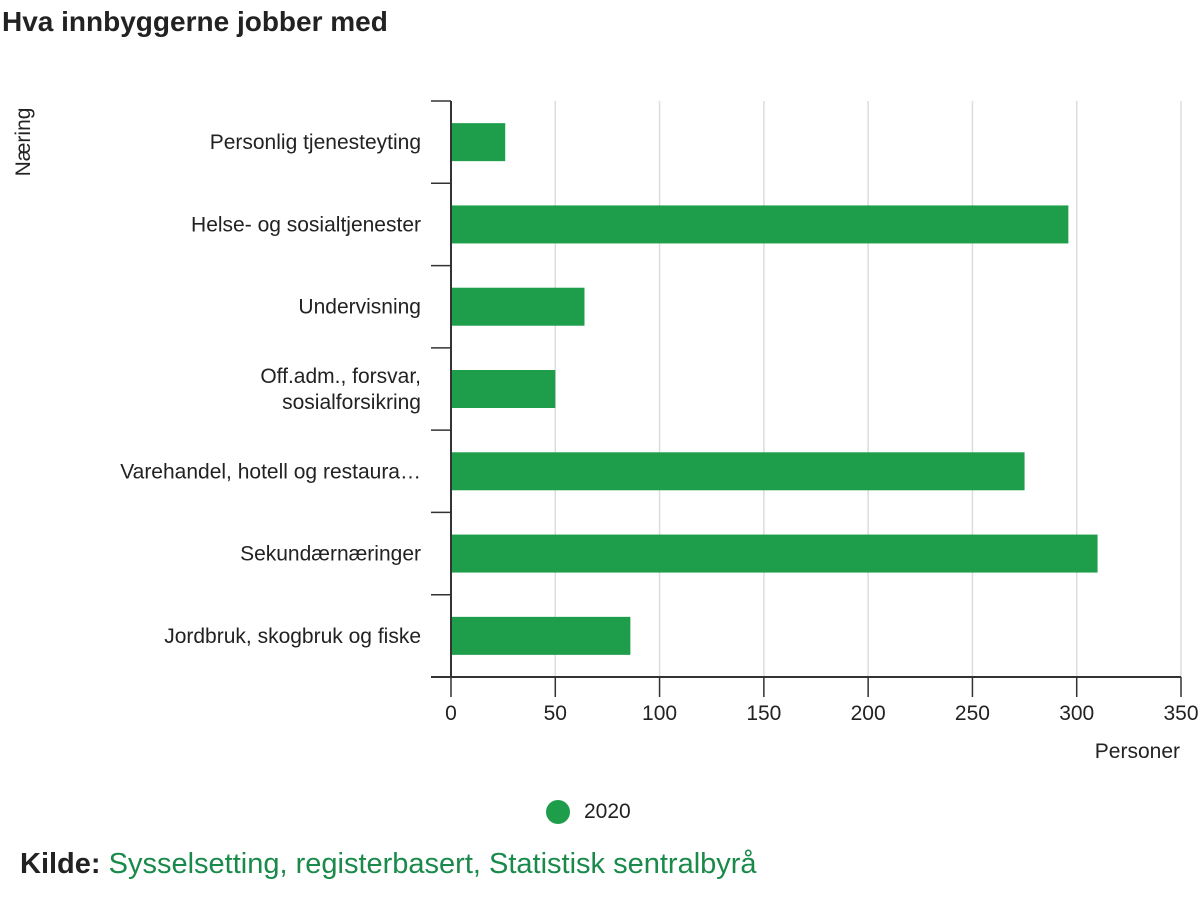 The image size is (1200, 900). I want to click on source-label: Kilde:, so click(60, 864).